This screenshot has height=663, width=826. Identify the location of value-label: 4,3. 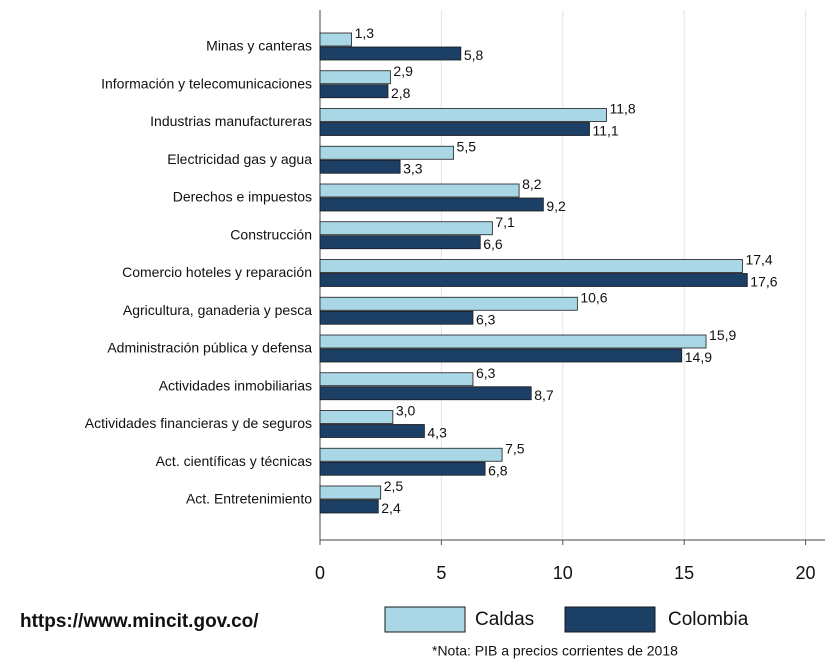
(437, 433).